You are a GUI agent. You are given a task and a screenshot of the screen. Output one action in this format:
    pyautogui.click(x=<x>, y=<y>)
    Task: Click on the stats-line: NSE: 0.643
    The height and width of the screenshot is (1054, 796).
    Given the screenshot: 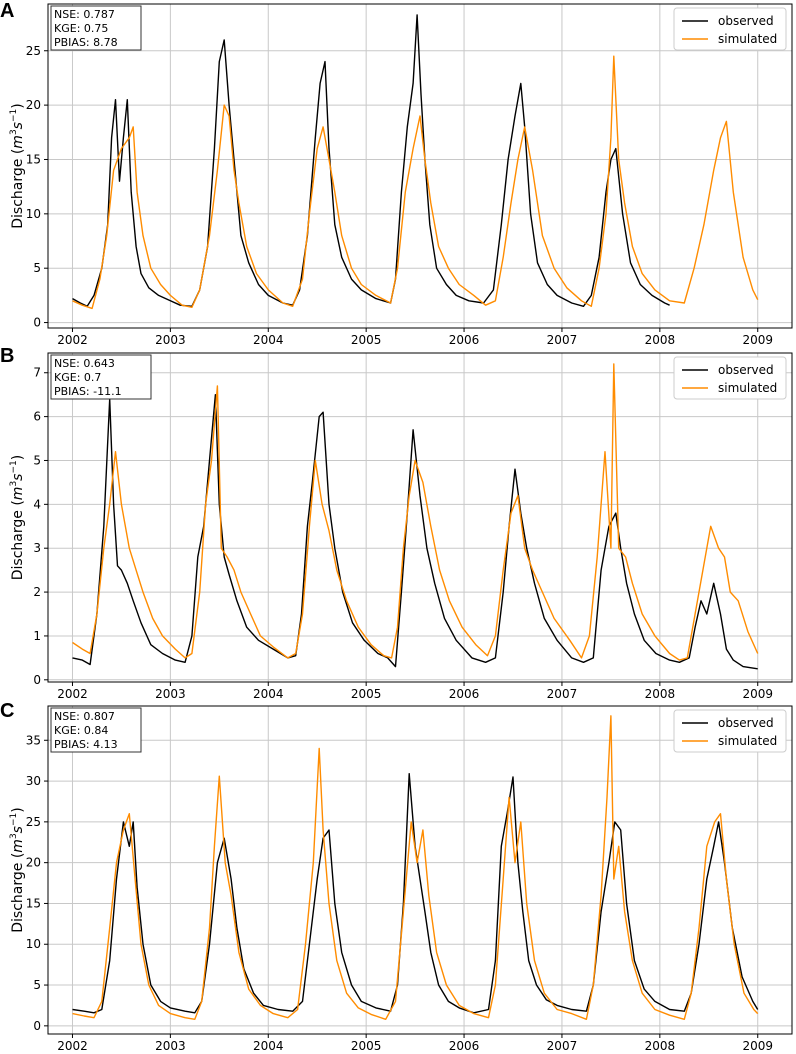 What is the action you would take?
    pyautogui.click(x=84, y=363)
    